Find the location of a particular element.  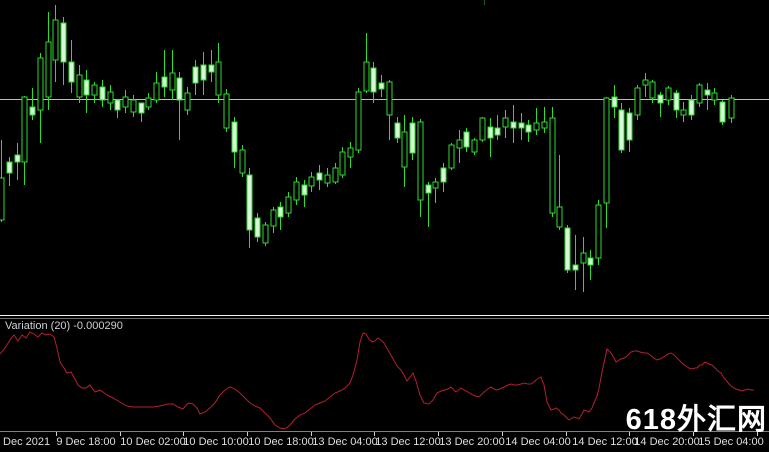

time-axis-label: 10 Dec 02:00 is located at coordinates (153, 442).